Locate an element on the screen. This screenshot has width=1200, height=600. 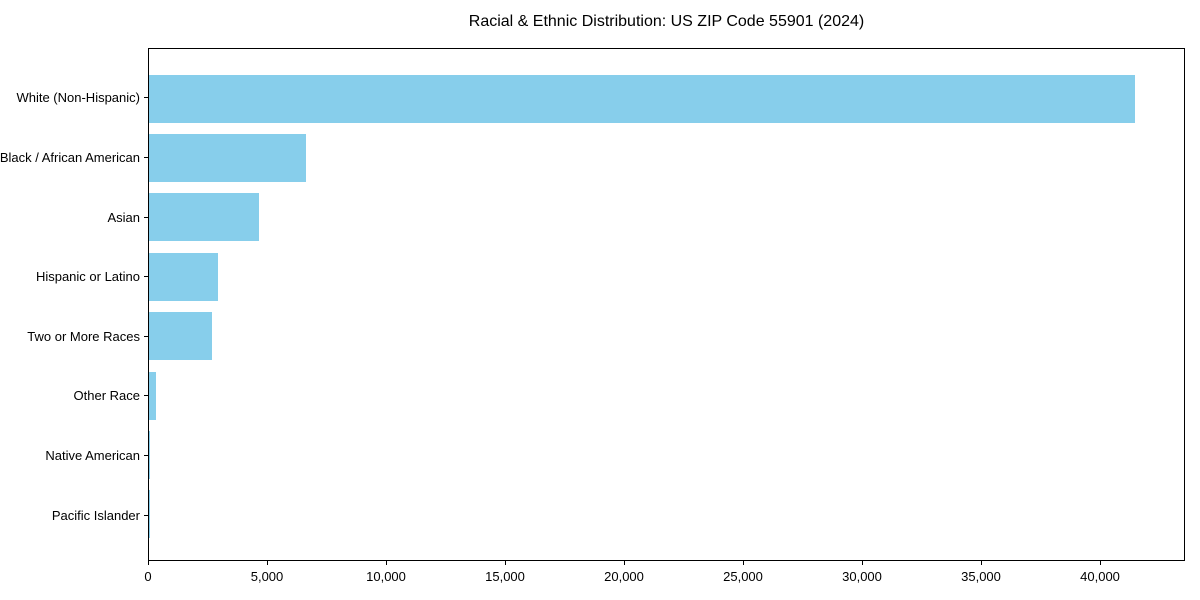
y-axis-label: Asian is located at coordinates (123, 217).